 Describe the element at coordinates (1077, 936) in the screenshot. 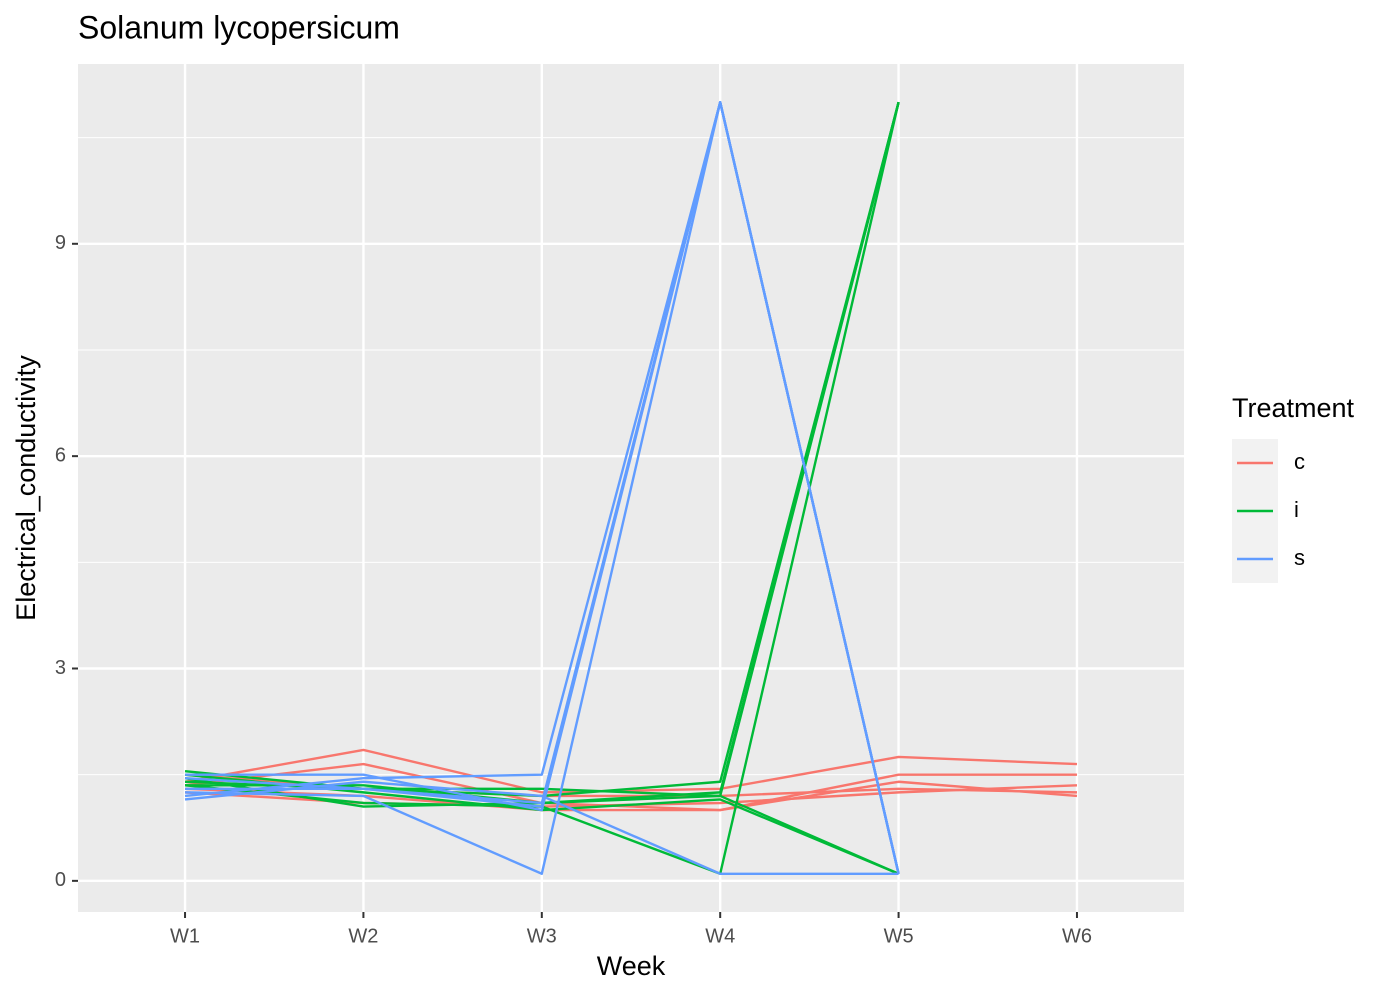

I see `x-tick-label: W6` at that location.